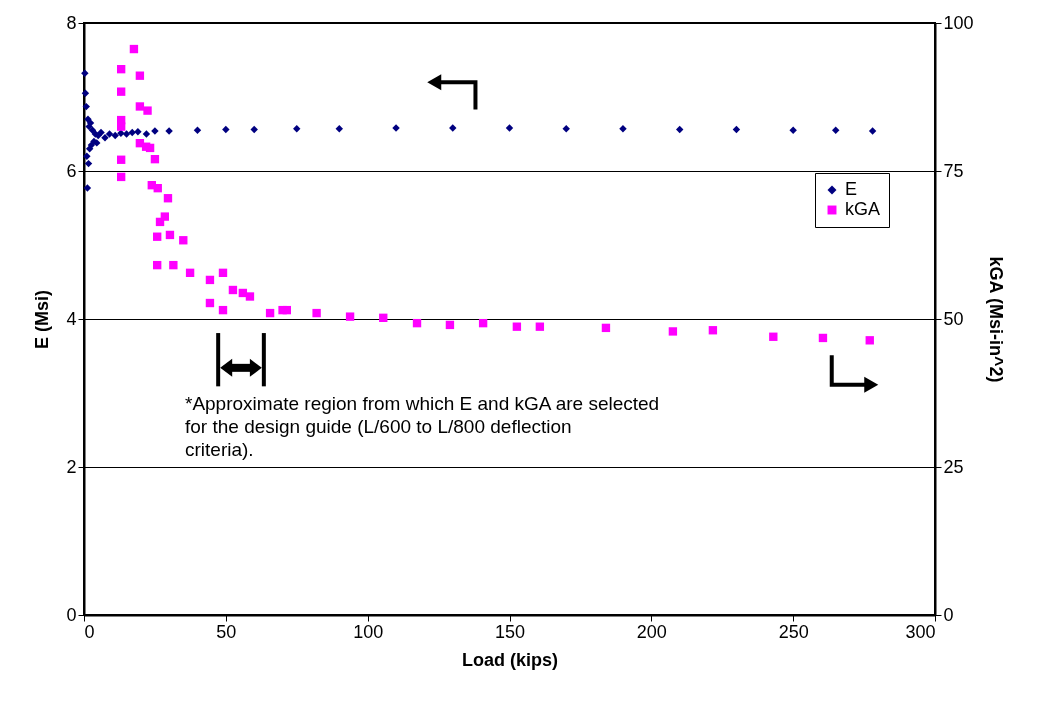 Image resolution: width=1042 pixels, height=713 pixels. What do you see at coordinates (510, 659) in the screenshot?
I see `x-axis-title: Load (kips)` at bounding box center [510, 659].